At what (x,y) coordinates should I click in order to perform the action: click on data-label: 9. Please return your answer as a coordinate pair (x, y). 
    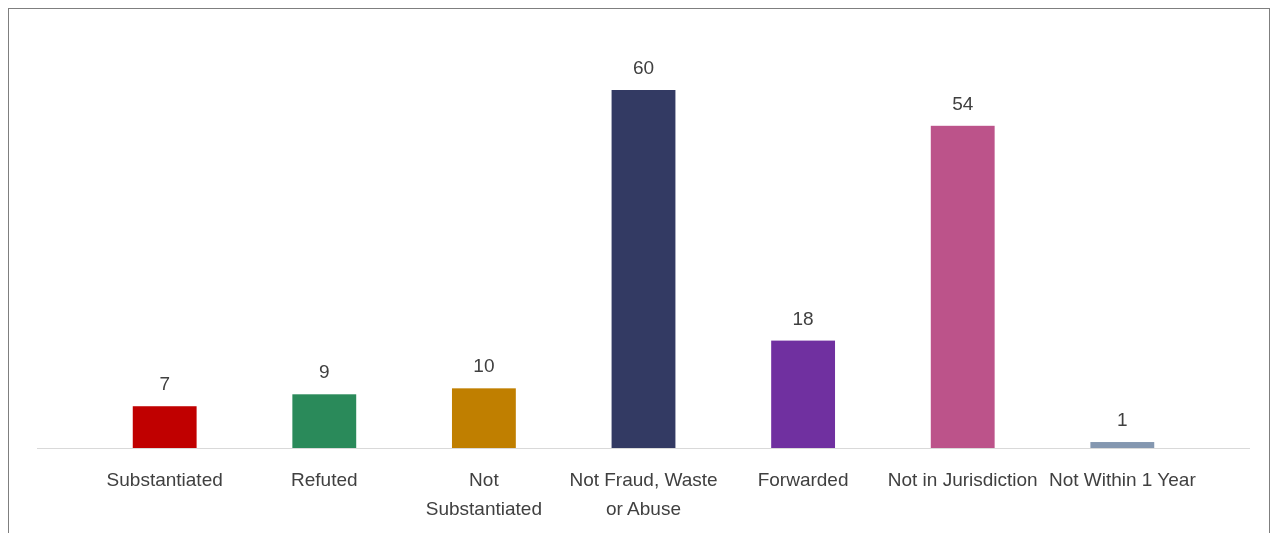
    Looking at the image, I should click on (324, 372).